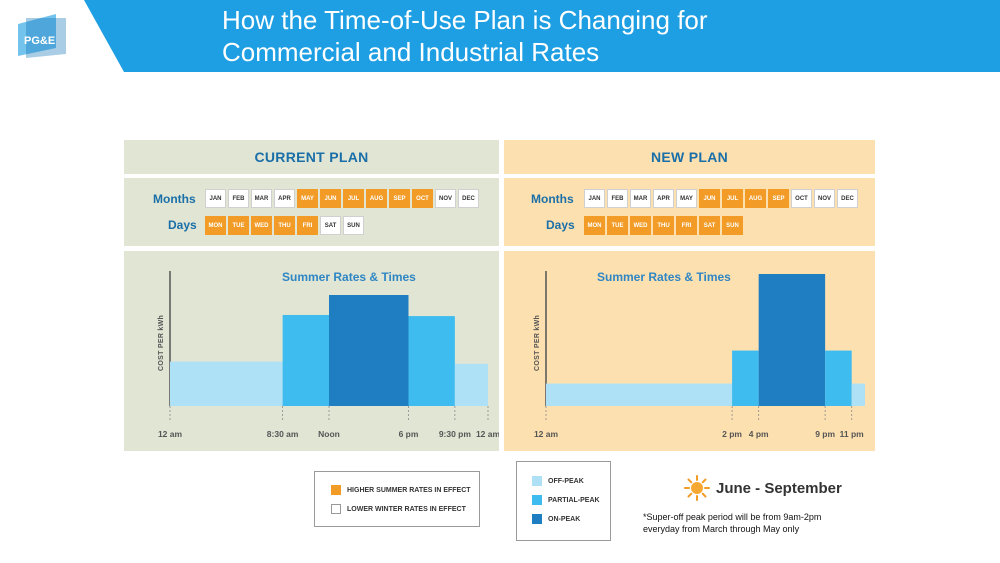  Describe the element at coordinates (546, 434) in the screenshot. I see `new-tick-label: 12 am` at that location.